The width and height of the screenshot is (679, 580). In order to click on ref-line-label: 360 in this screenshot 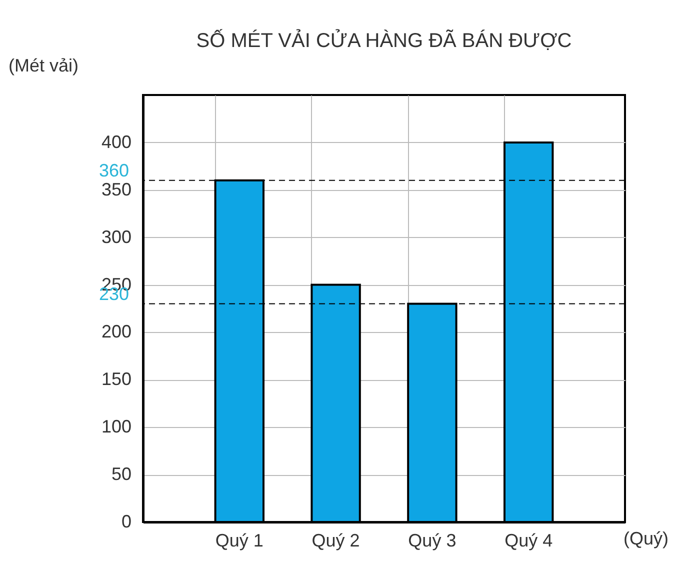, I will do `click(113, 170)`.